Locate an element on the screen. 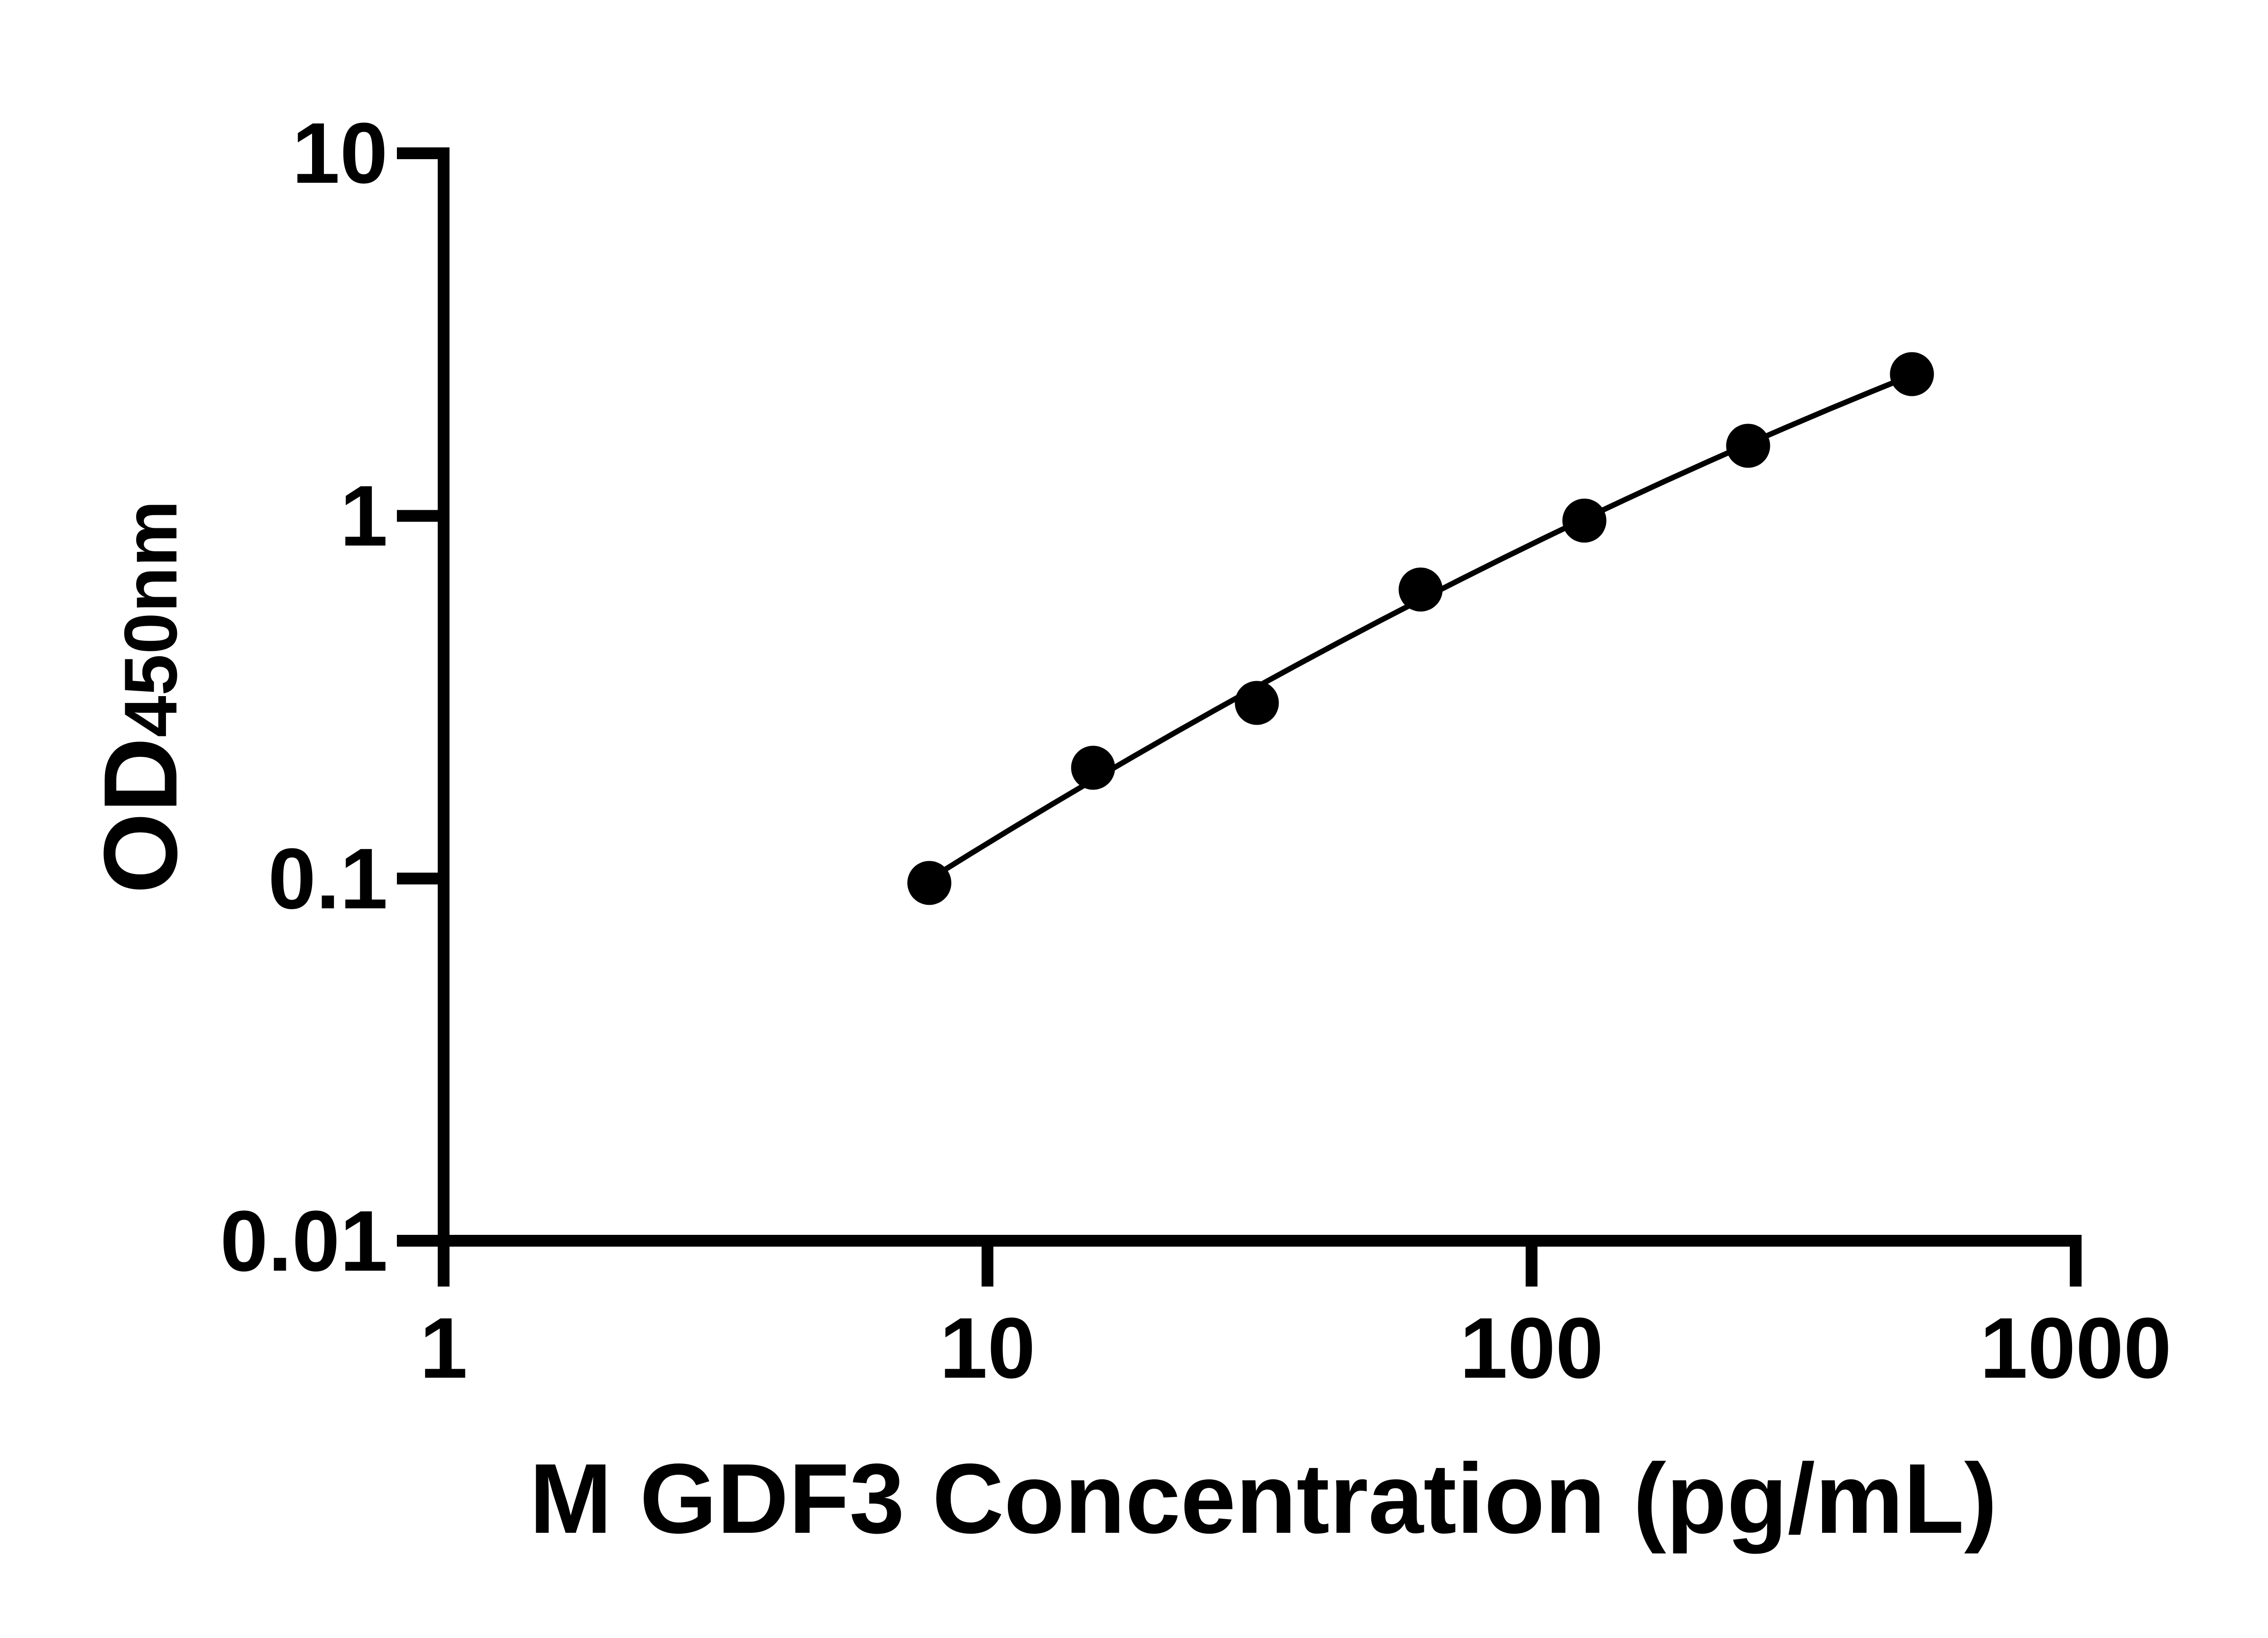 The height and width of the screenshot is (1638, 2268). svg-text: 100 is located at coordinates (1532, 1348).